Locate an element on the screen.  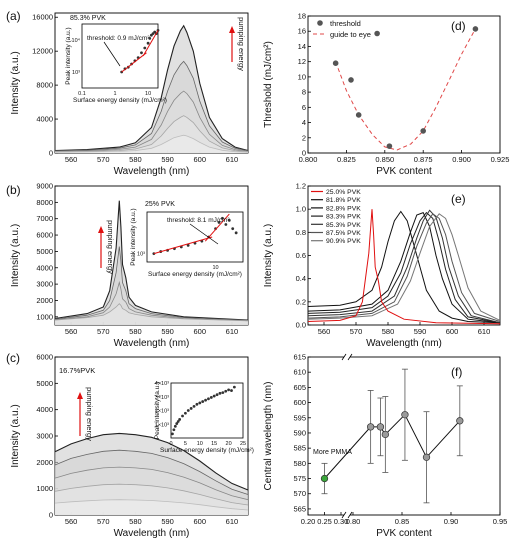
y-tick-label: 8000 is located at coordinates (44, 85).